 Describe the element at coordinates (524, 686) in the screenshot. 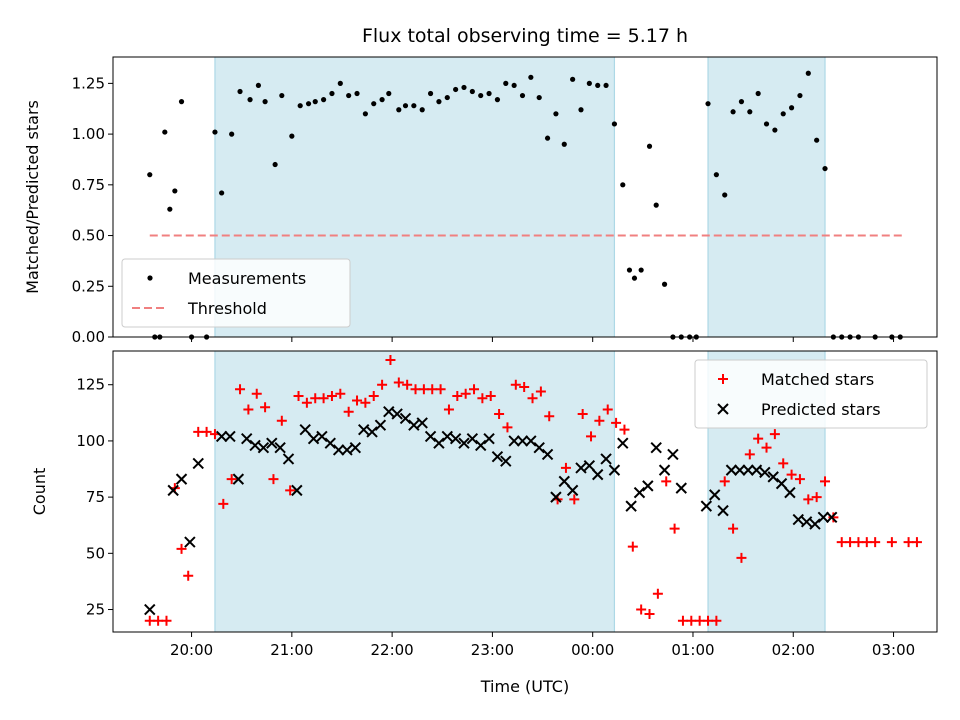

I see `x-axis-label: Time (UTC)` at that location.